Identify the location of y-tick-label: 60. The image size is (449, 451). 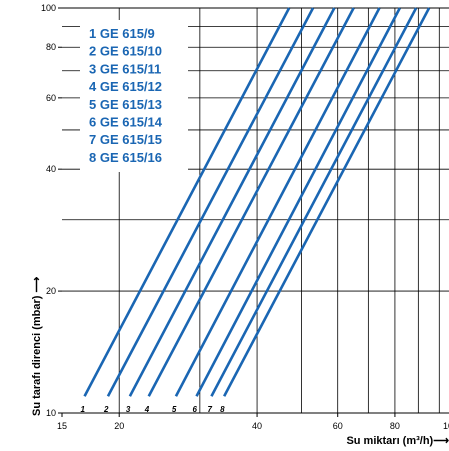
(51, 98).